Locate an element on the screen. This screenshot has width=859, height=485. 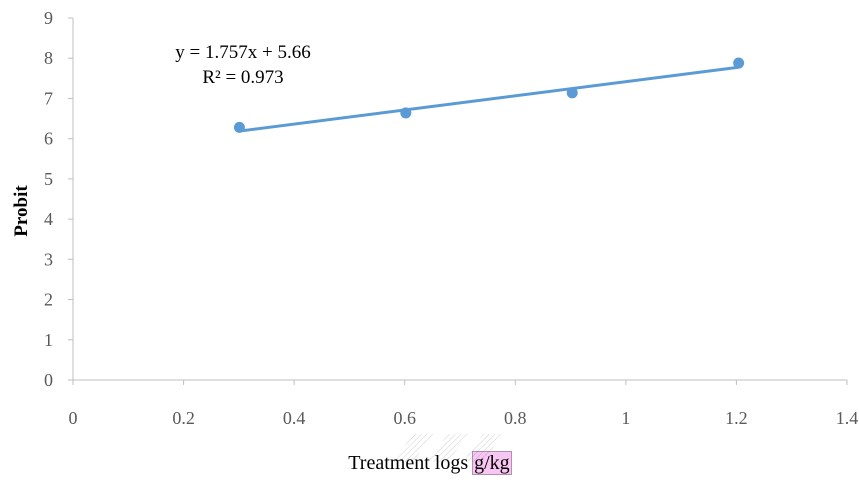
trendline-r-squared: R² = 0.973 is located at coordinates (242, 77).